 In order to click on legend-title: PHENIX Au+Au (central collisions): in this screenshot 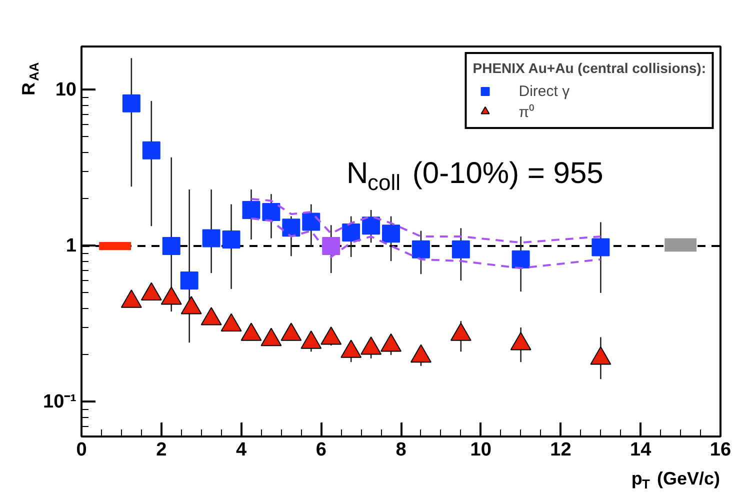, I will do `click(589, 68)`.